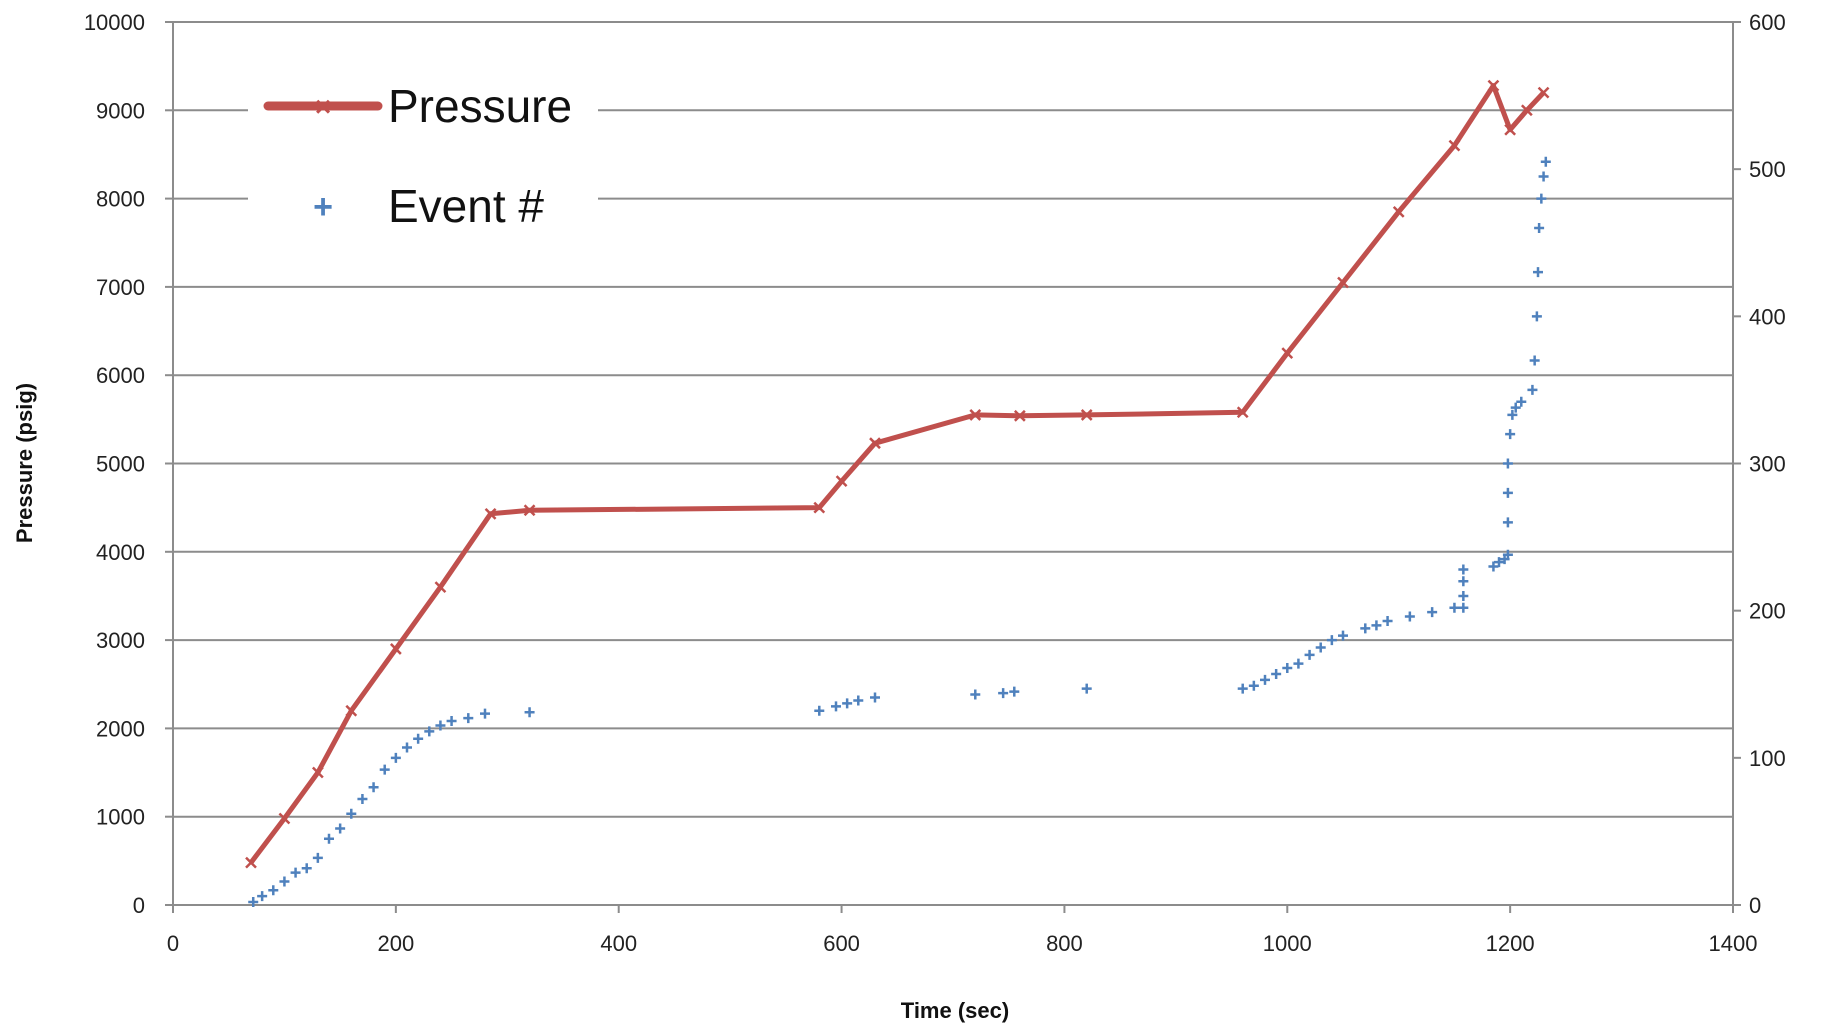  I want to click on y-tick-label-3000: 3000, so click(120, 640).